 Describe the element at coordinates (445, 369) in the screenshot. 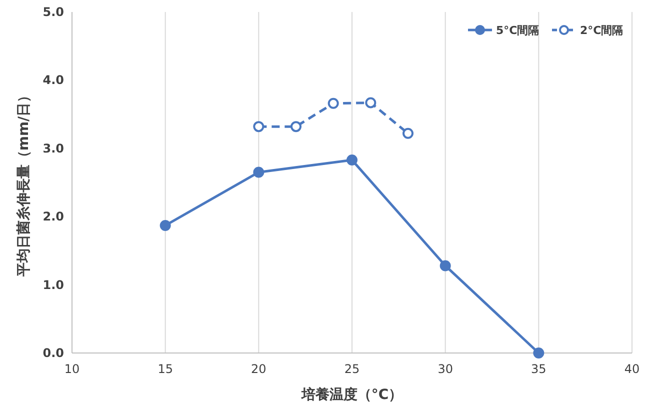

I see `x-tick-label: 30` at that location.